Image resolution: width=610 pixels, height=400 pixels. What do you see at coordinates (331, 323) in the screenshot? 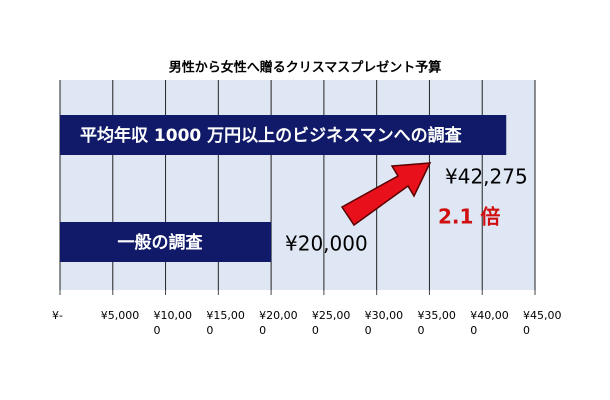
I see `x-tick-label: ¥25,000` at bounding box center [331, 323].